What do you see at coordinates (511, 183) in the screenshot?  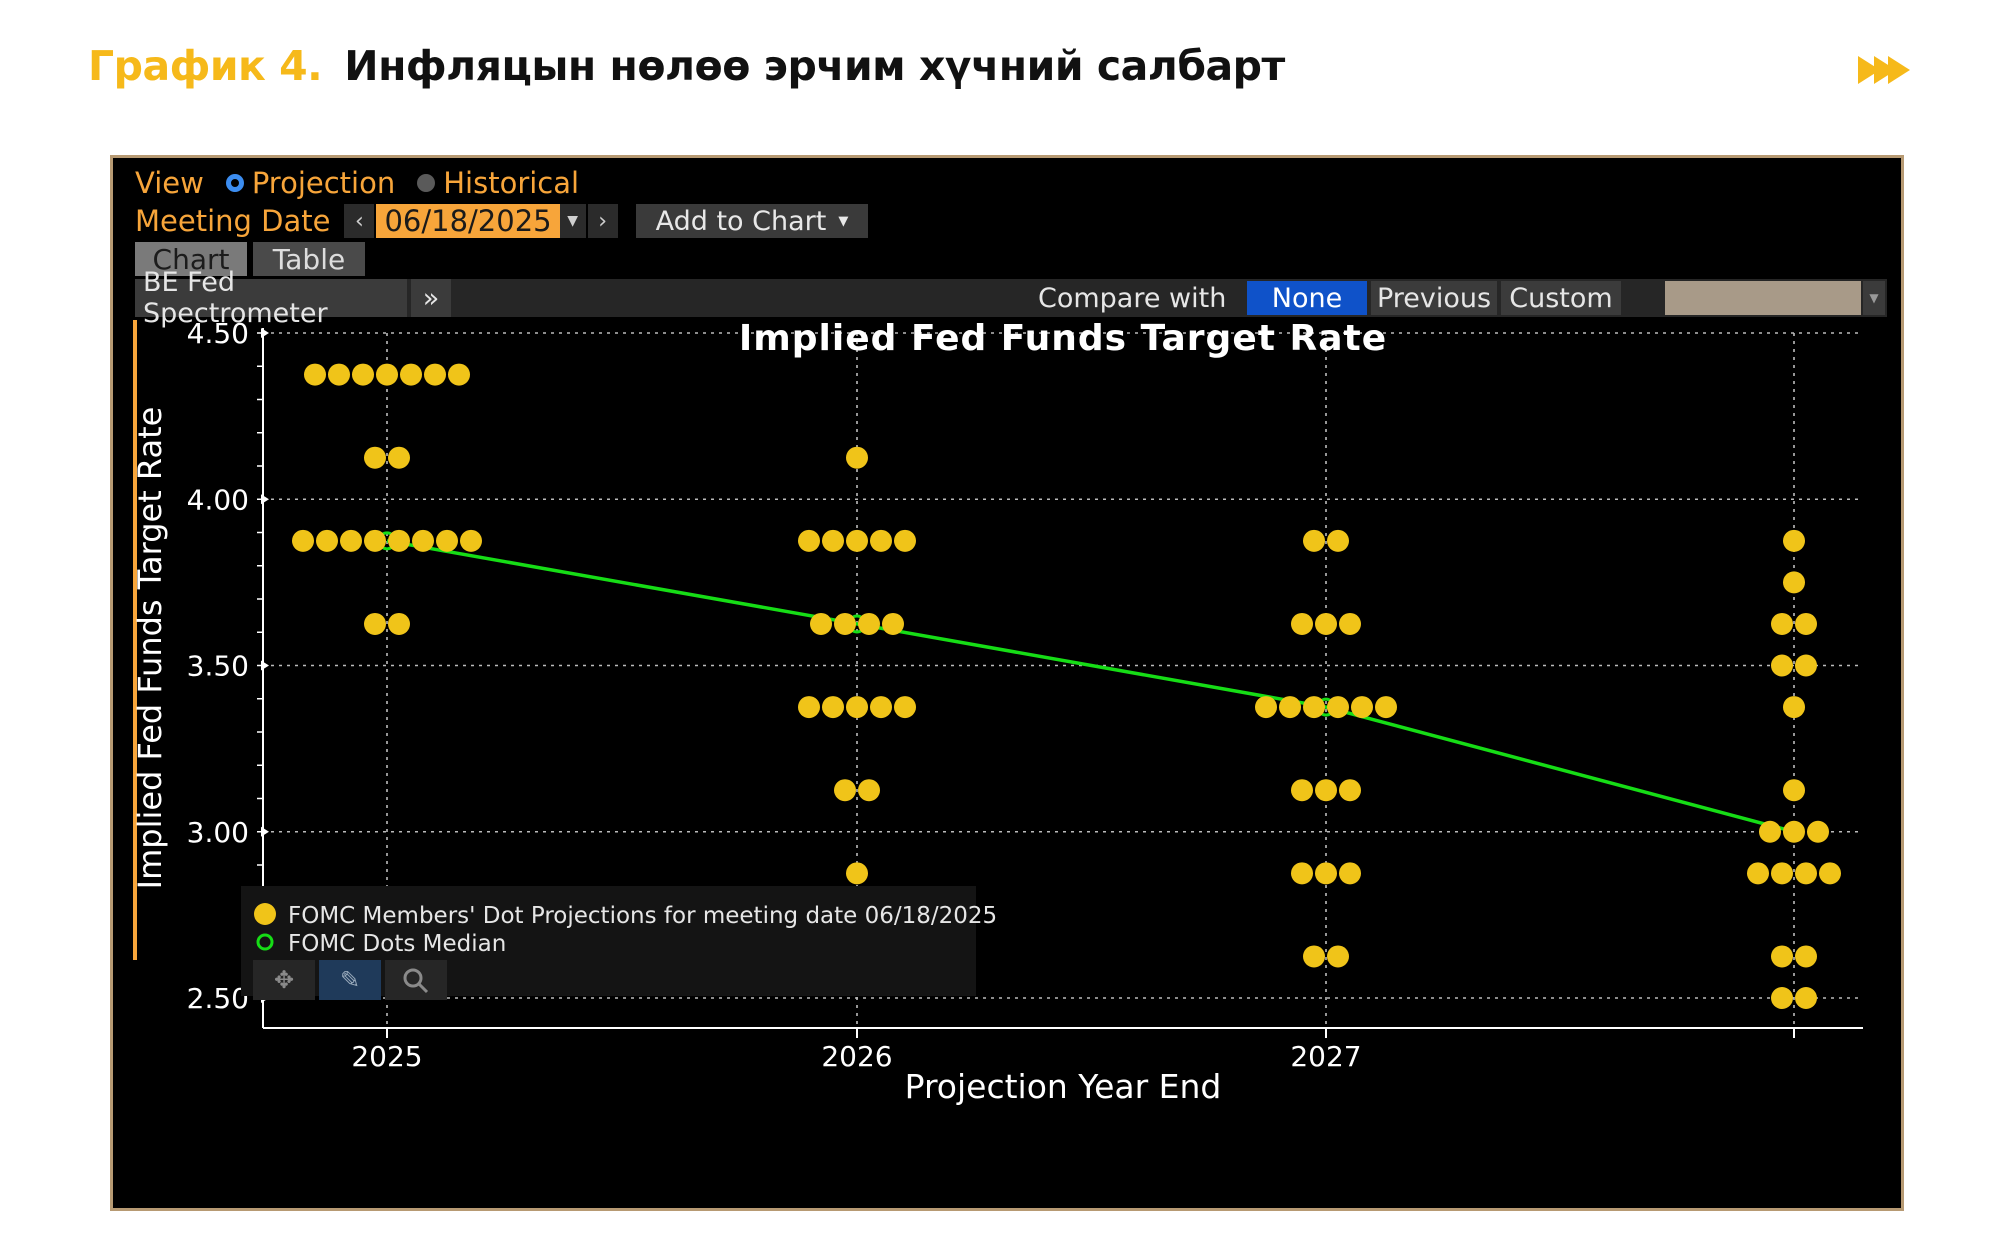 I see `historical-option: Historical` at bounding box center [511, 183].